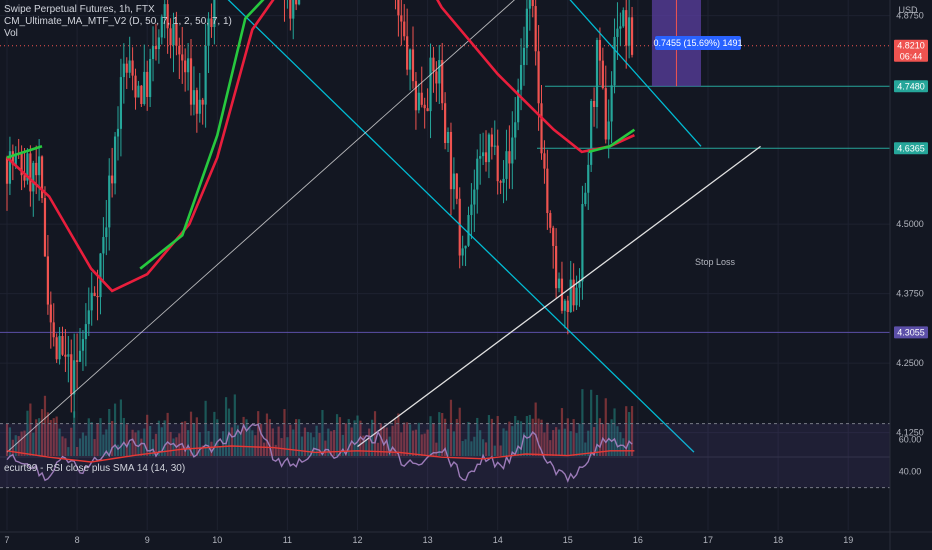 The width and height of the screenshot is (932, 550). Describe the element at coordinates (95, 468) in the screenshot. I see `rsi-legend: ecurt99 - RSI close plus SMA 14 (14, 30)` at that location.